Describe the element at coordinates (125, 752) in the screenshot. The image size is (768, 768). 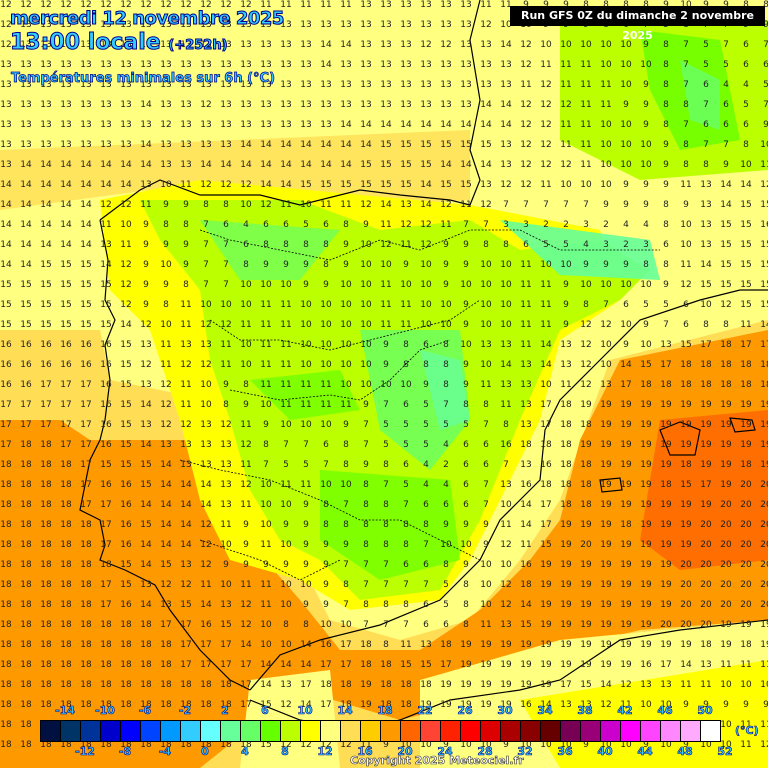
I see `legend-label-bottom: -8` at that location.